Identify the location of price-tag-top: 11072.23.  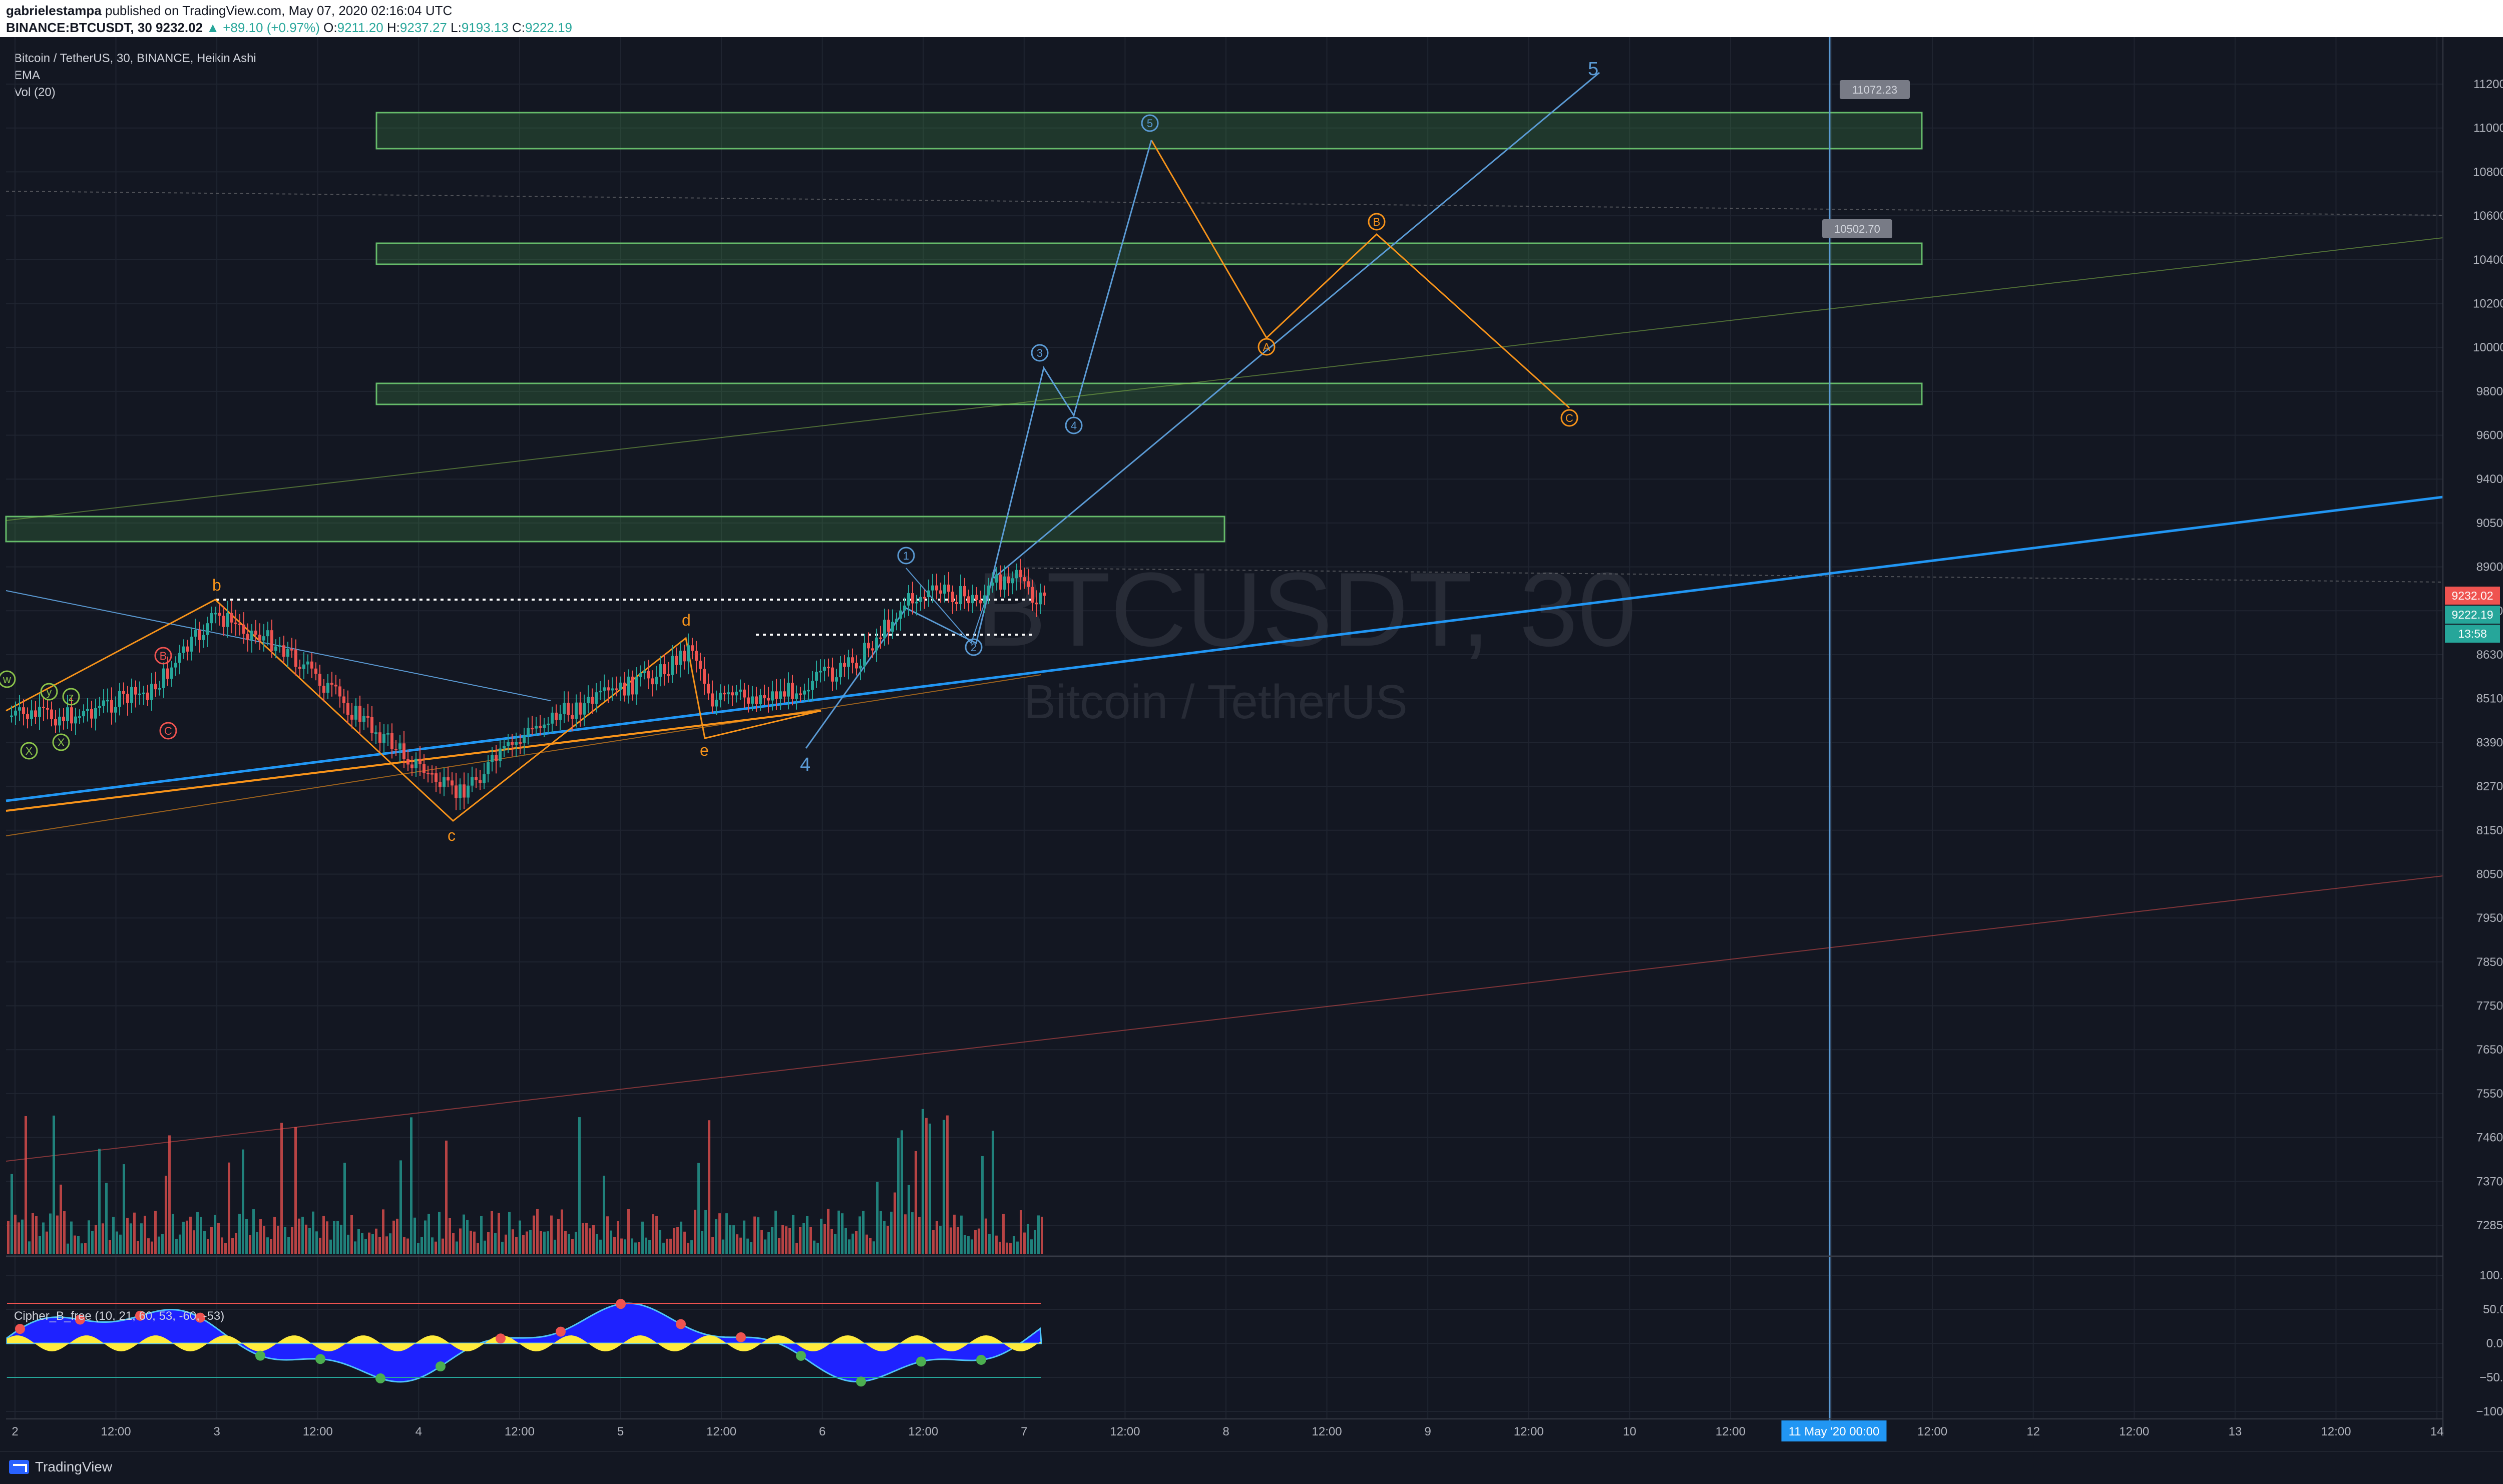
(1875, 89).